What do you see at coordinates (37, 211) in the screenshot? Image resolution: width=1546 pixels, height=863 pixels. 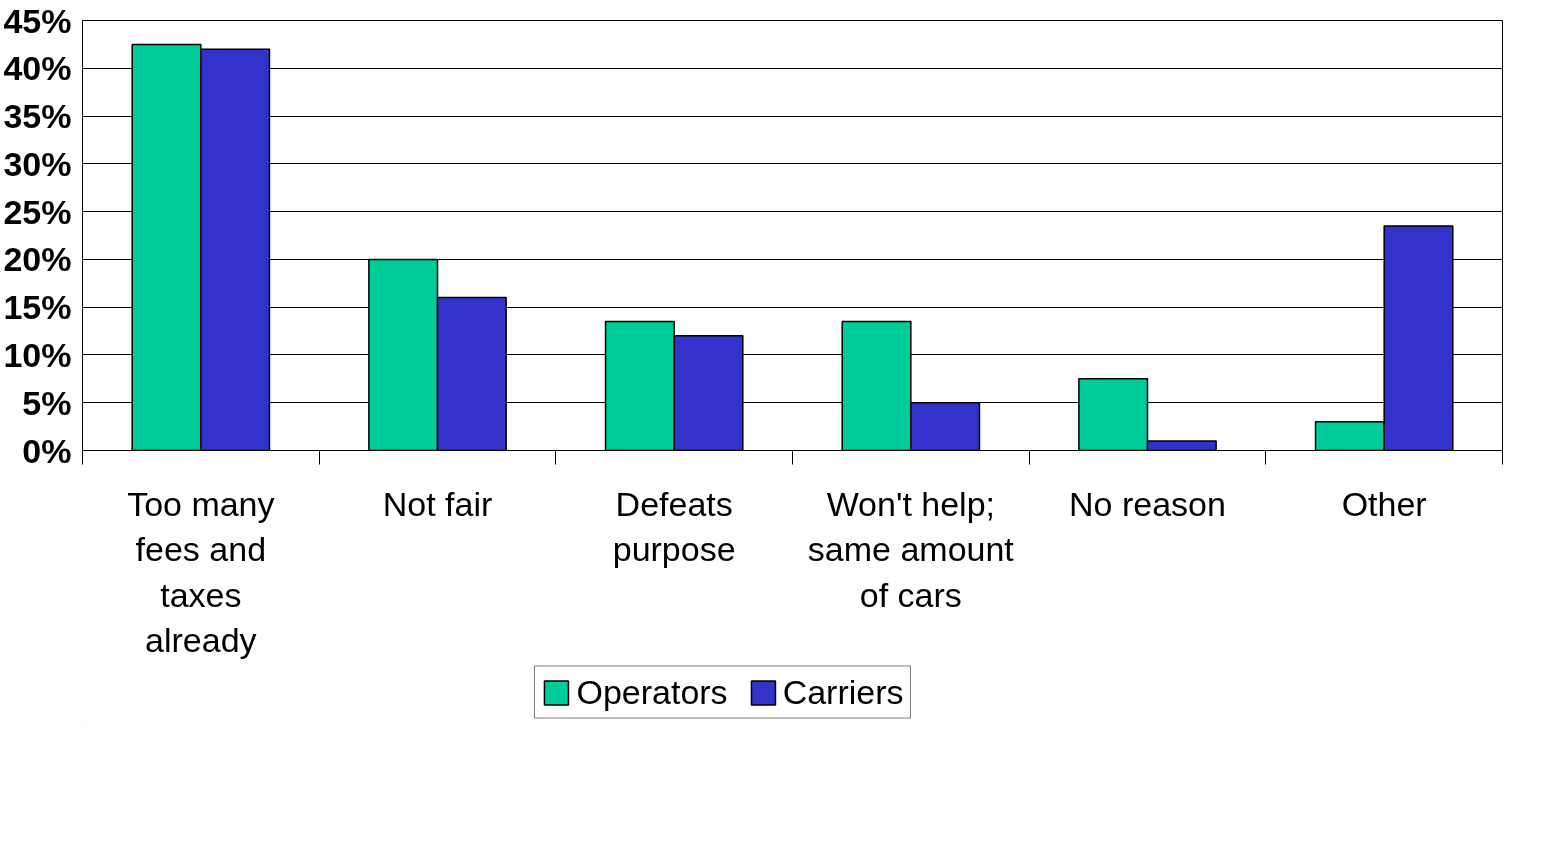 I see `y-tick-label: 25%` at bounding box center [37, 211].